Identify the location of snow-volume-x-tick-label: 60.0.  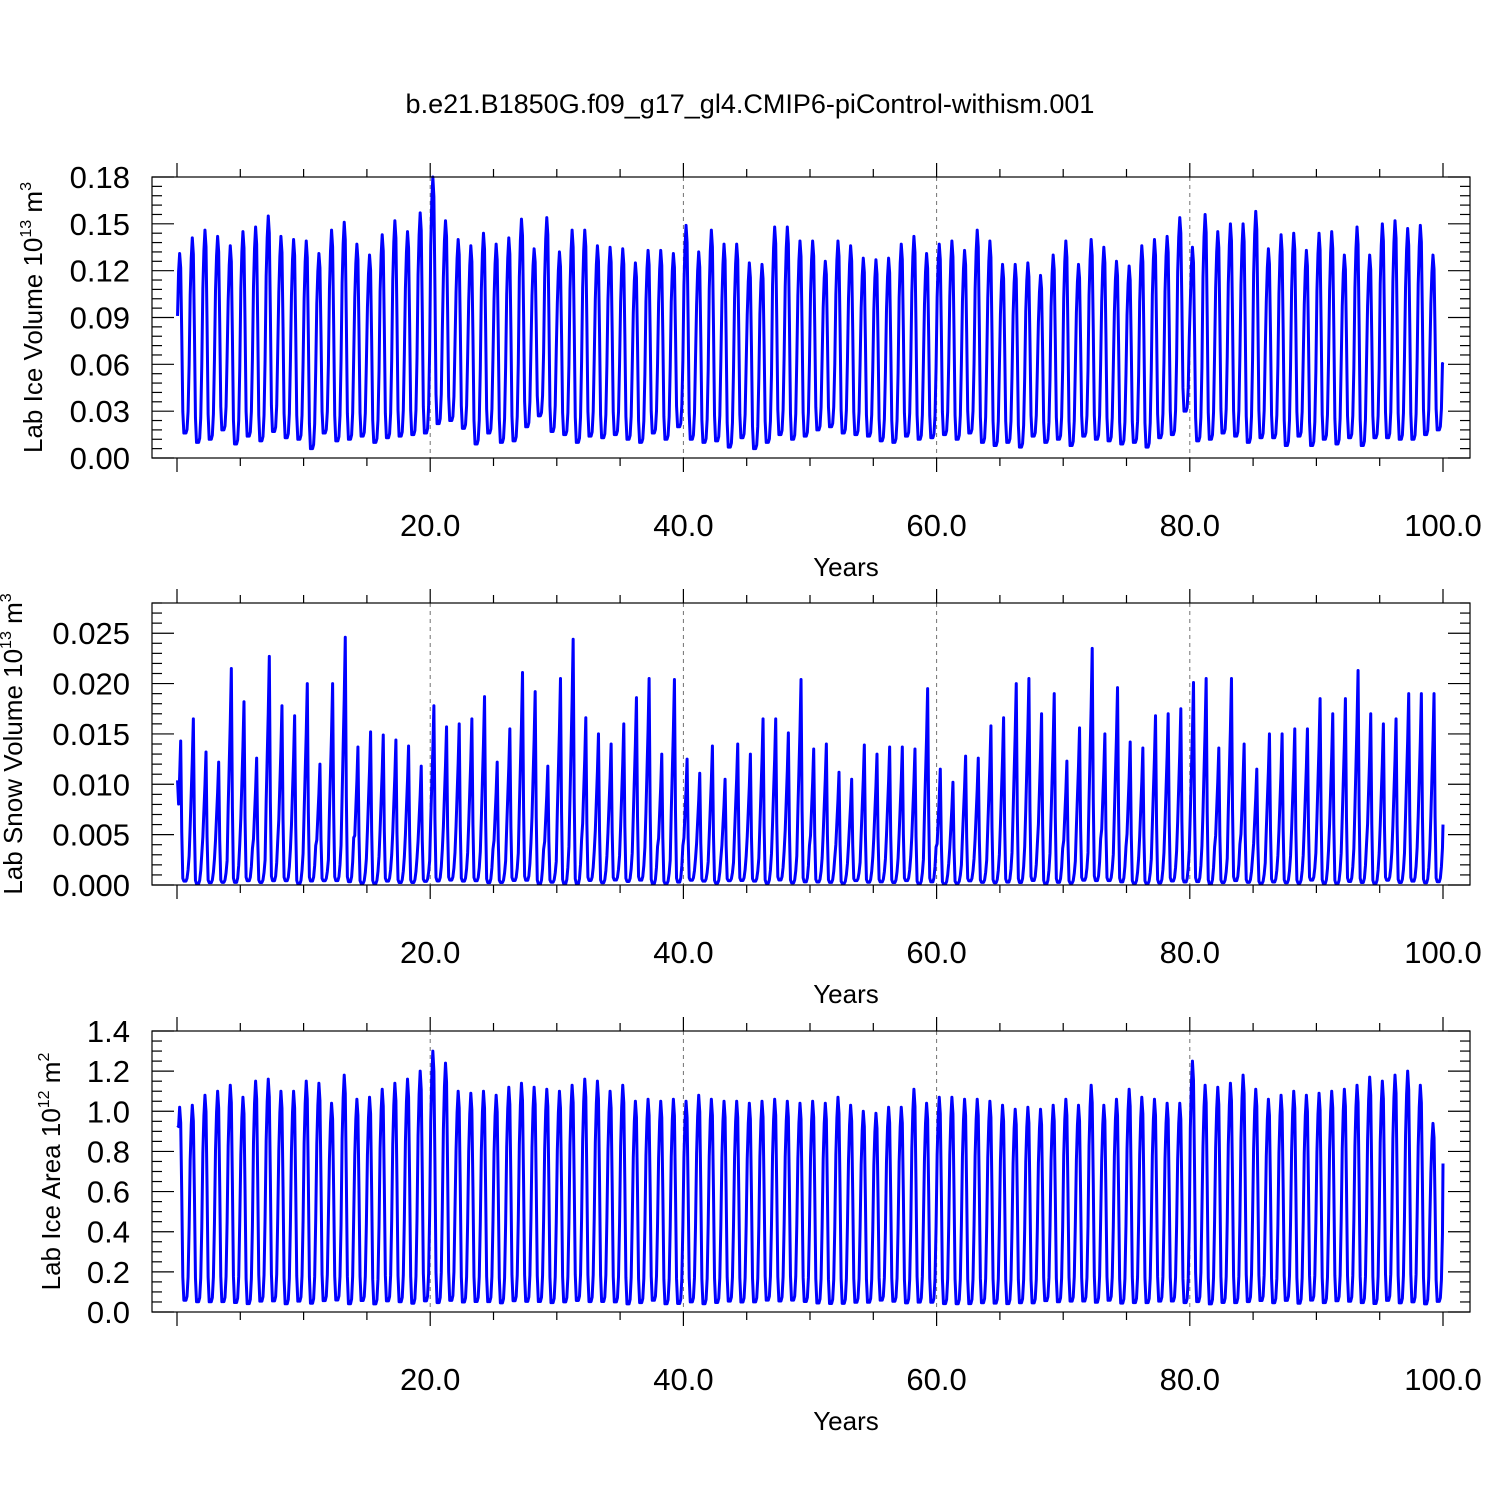
(936, 952).